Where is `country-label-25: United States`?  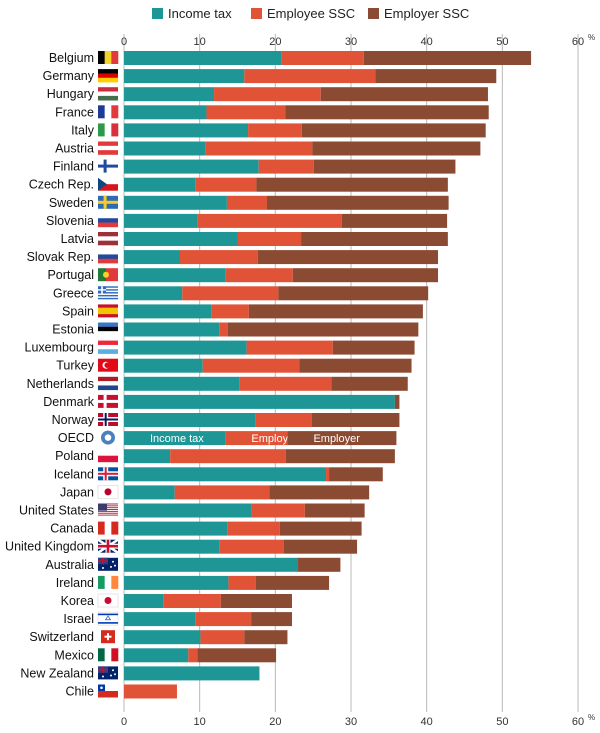
country-label-25: United States is located at coordinates (56, 511).